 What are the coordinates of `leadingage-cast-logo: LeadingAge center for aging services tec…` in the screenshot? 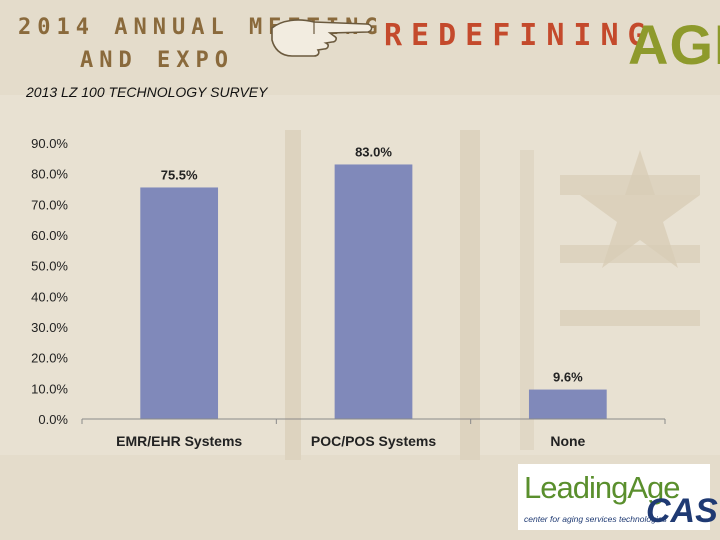 It's located at (619, 497).